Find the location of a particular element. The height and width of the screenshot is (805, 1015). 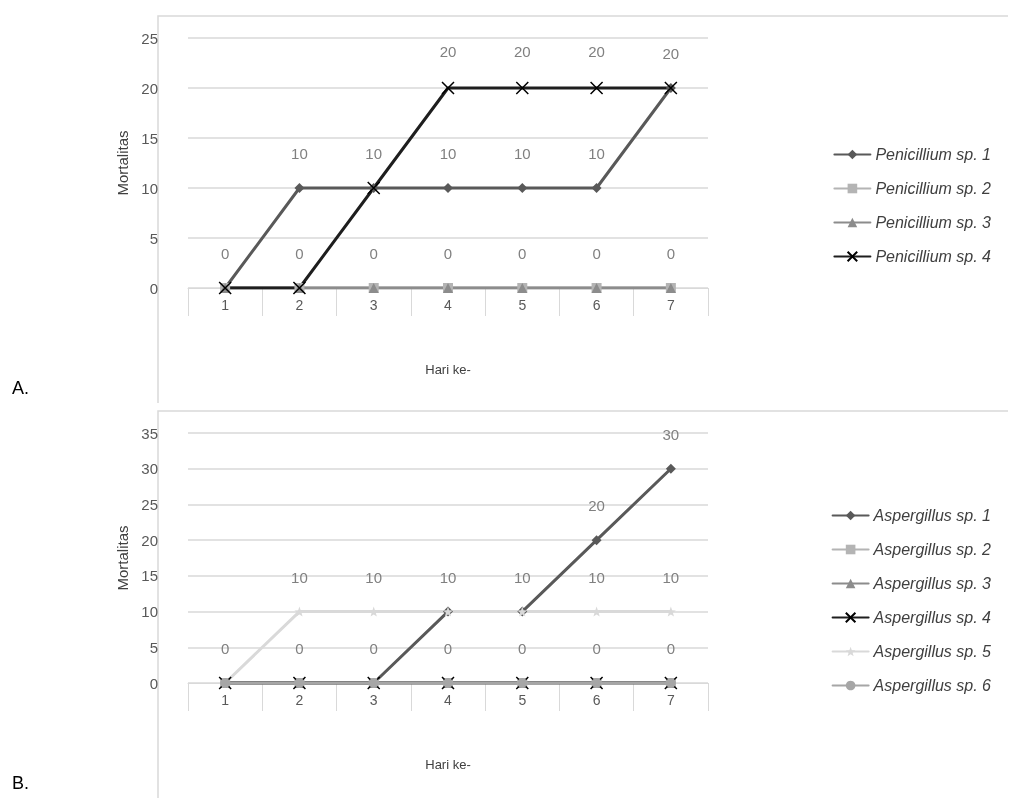

legend-label: Penicillium sp. 3 is located at coordinates (933, 222).